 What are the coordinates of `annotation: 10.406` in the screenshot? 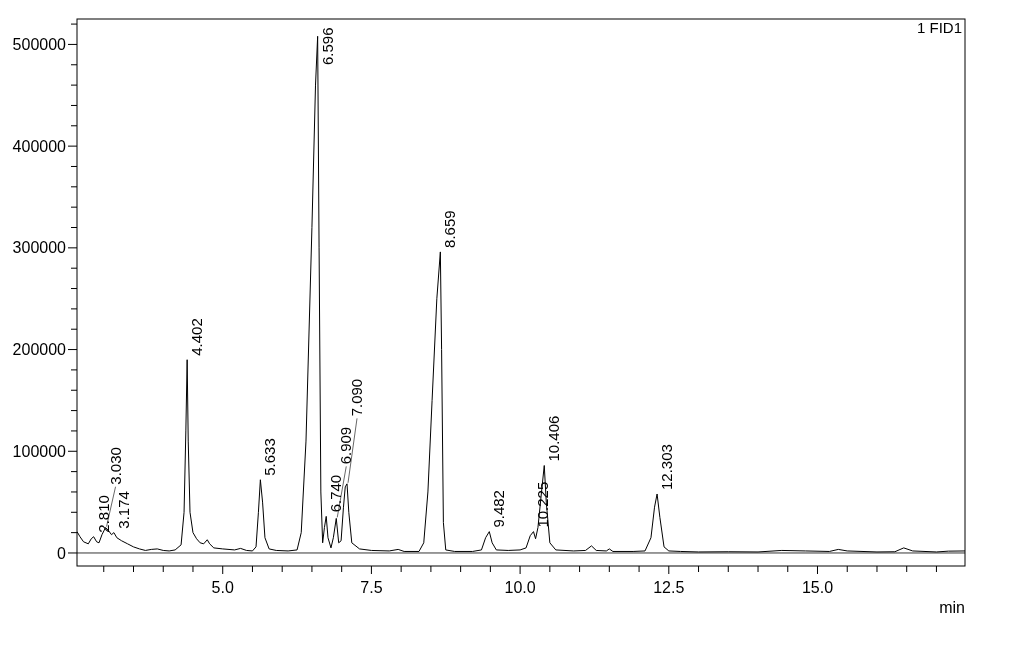 It's located at (554, 438).